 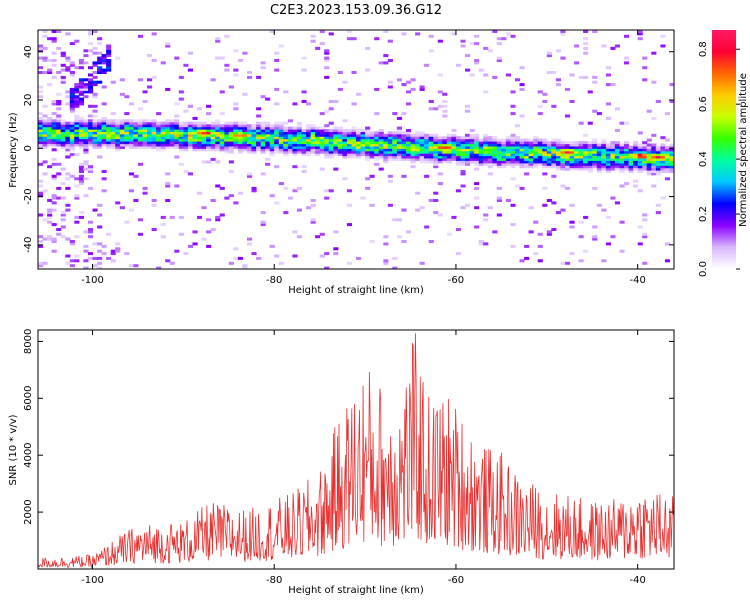 I want to click on y-tick-label: -40, so click(x=28, y=245).